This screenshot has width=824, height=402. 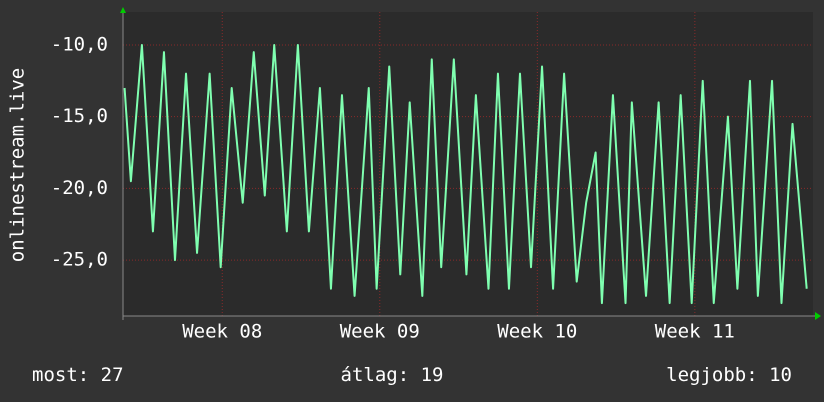 I want to click on y-arrow, so click(x=123, y=10).